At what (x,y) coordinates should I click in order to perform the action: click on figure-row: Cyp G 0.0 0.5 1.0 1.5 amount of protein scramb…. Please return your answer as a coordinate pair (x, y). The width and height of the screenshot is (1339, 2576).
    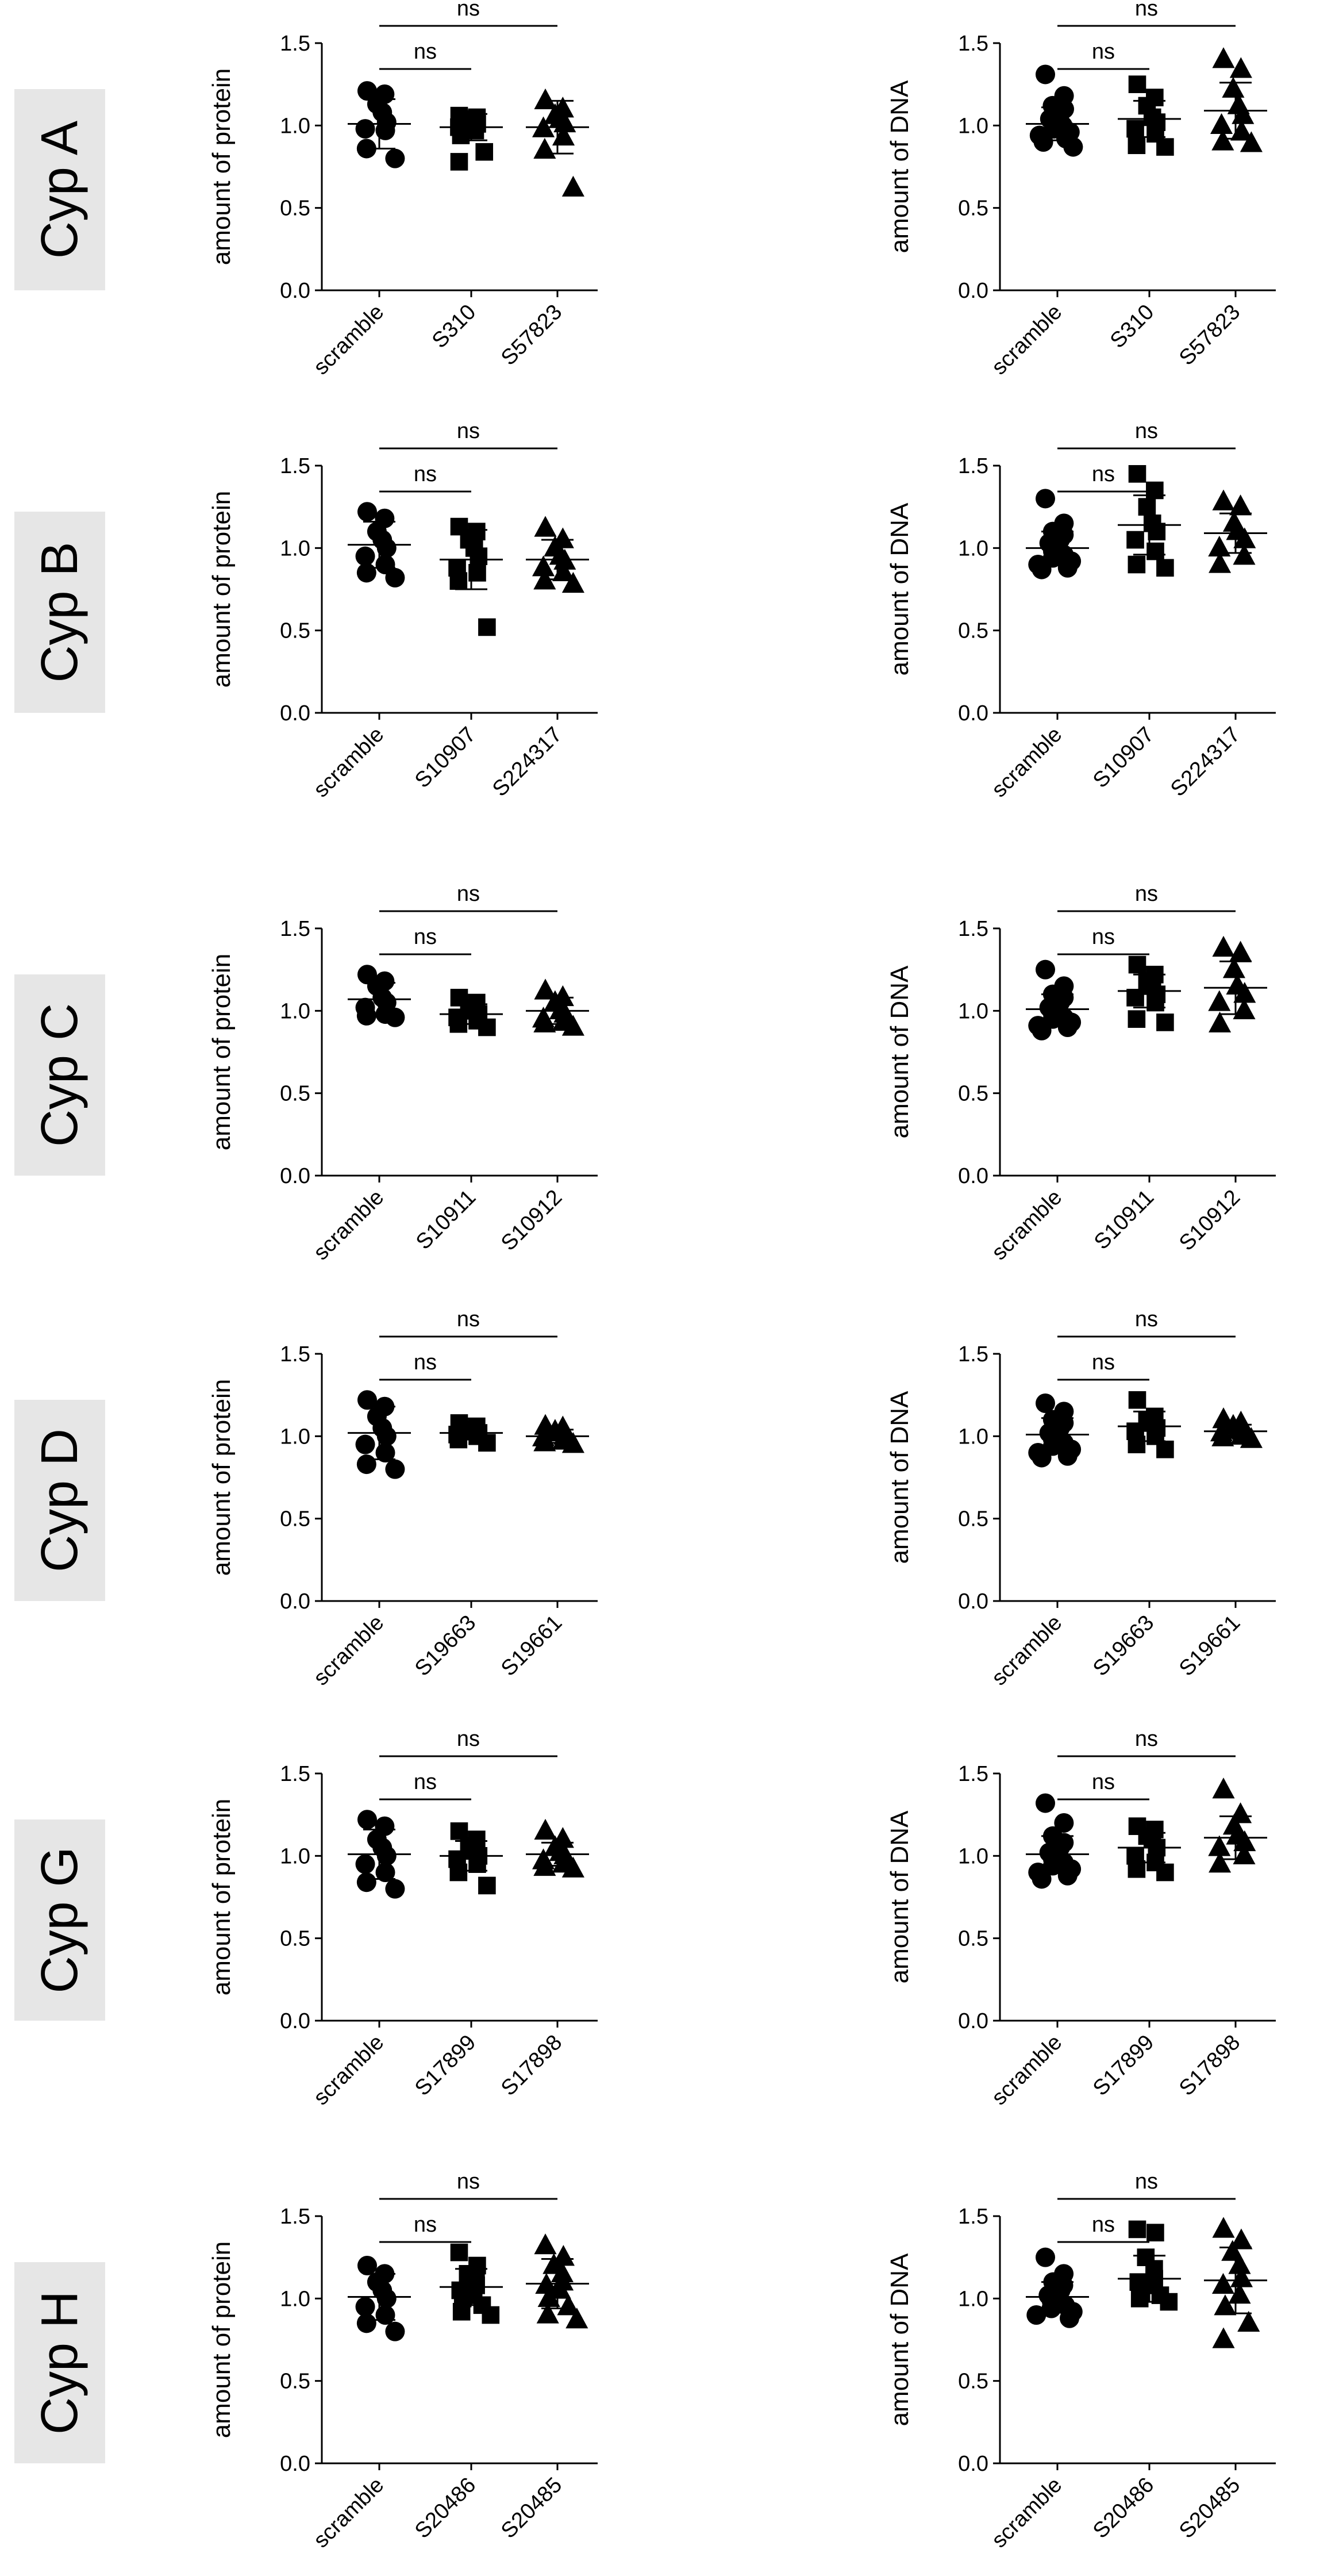
    Looking at the image, I should click on (645, 1918).